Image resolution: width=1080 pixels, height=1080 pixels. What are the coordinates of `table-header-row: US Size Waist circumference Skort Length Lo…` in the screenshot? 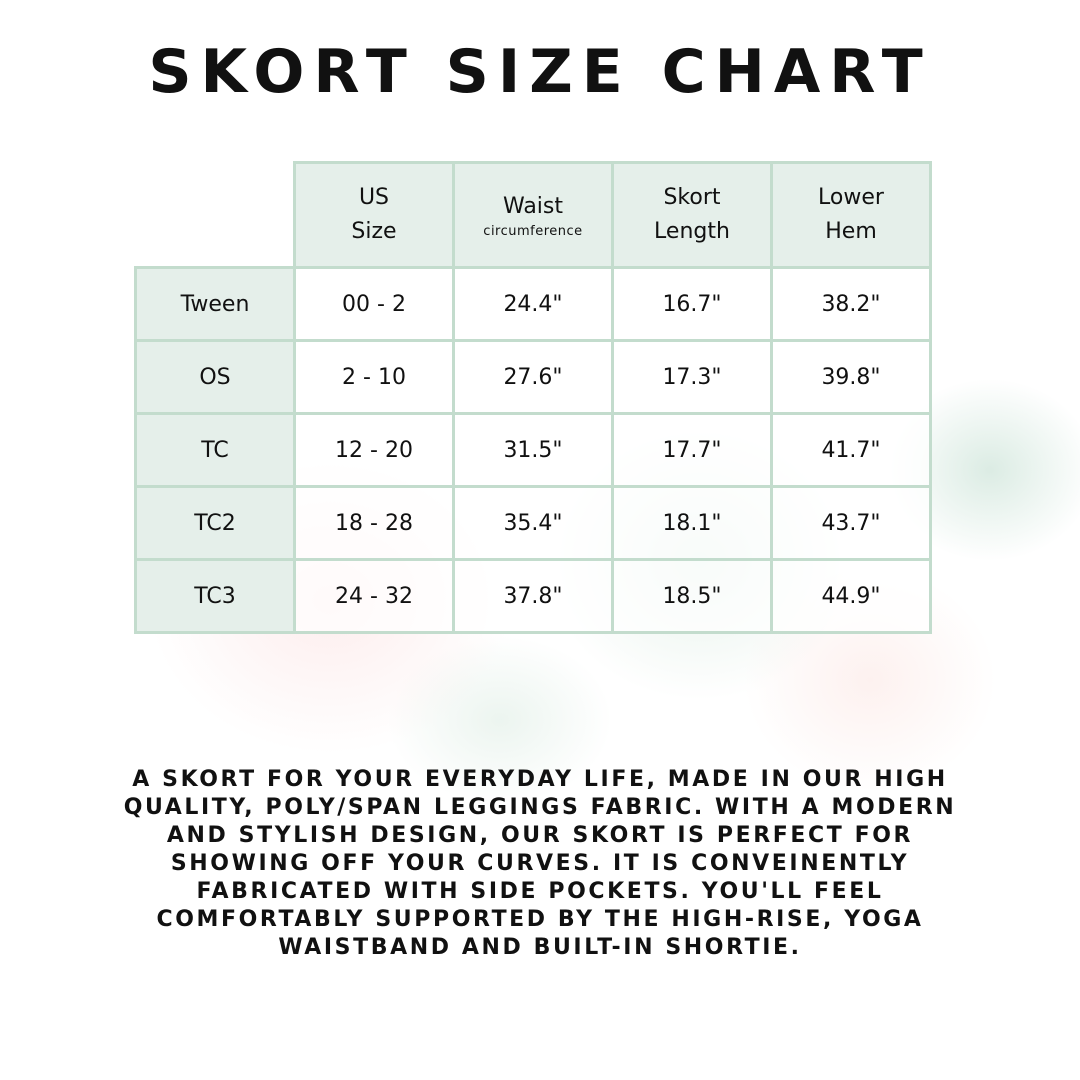 It's located at (534, 215).